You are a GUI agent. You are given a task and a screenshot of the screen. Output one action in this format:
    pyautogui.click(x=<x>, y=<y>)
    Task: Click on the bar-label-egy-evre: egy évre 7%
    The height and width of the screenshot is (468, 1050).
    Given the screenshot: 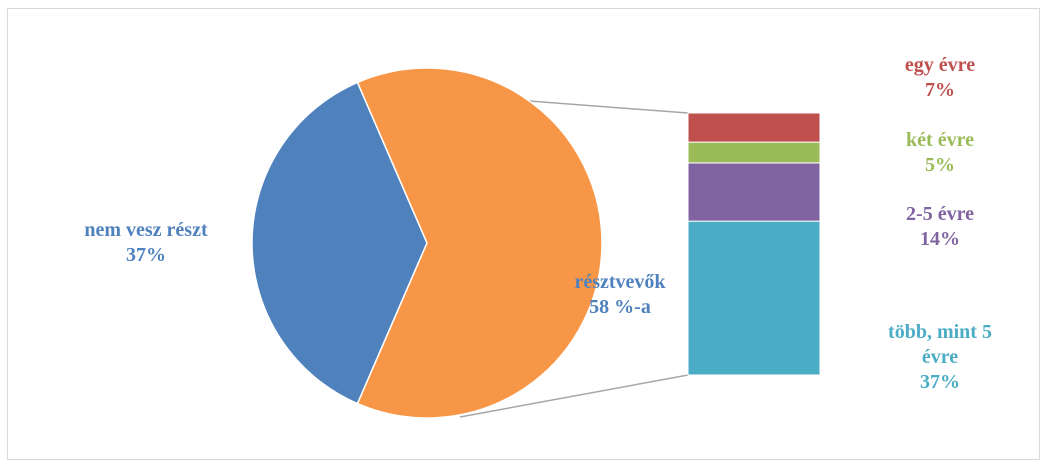 What is the action you would take?
    pyautogui.click(x=940, y=77)
    